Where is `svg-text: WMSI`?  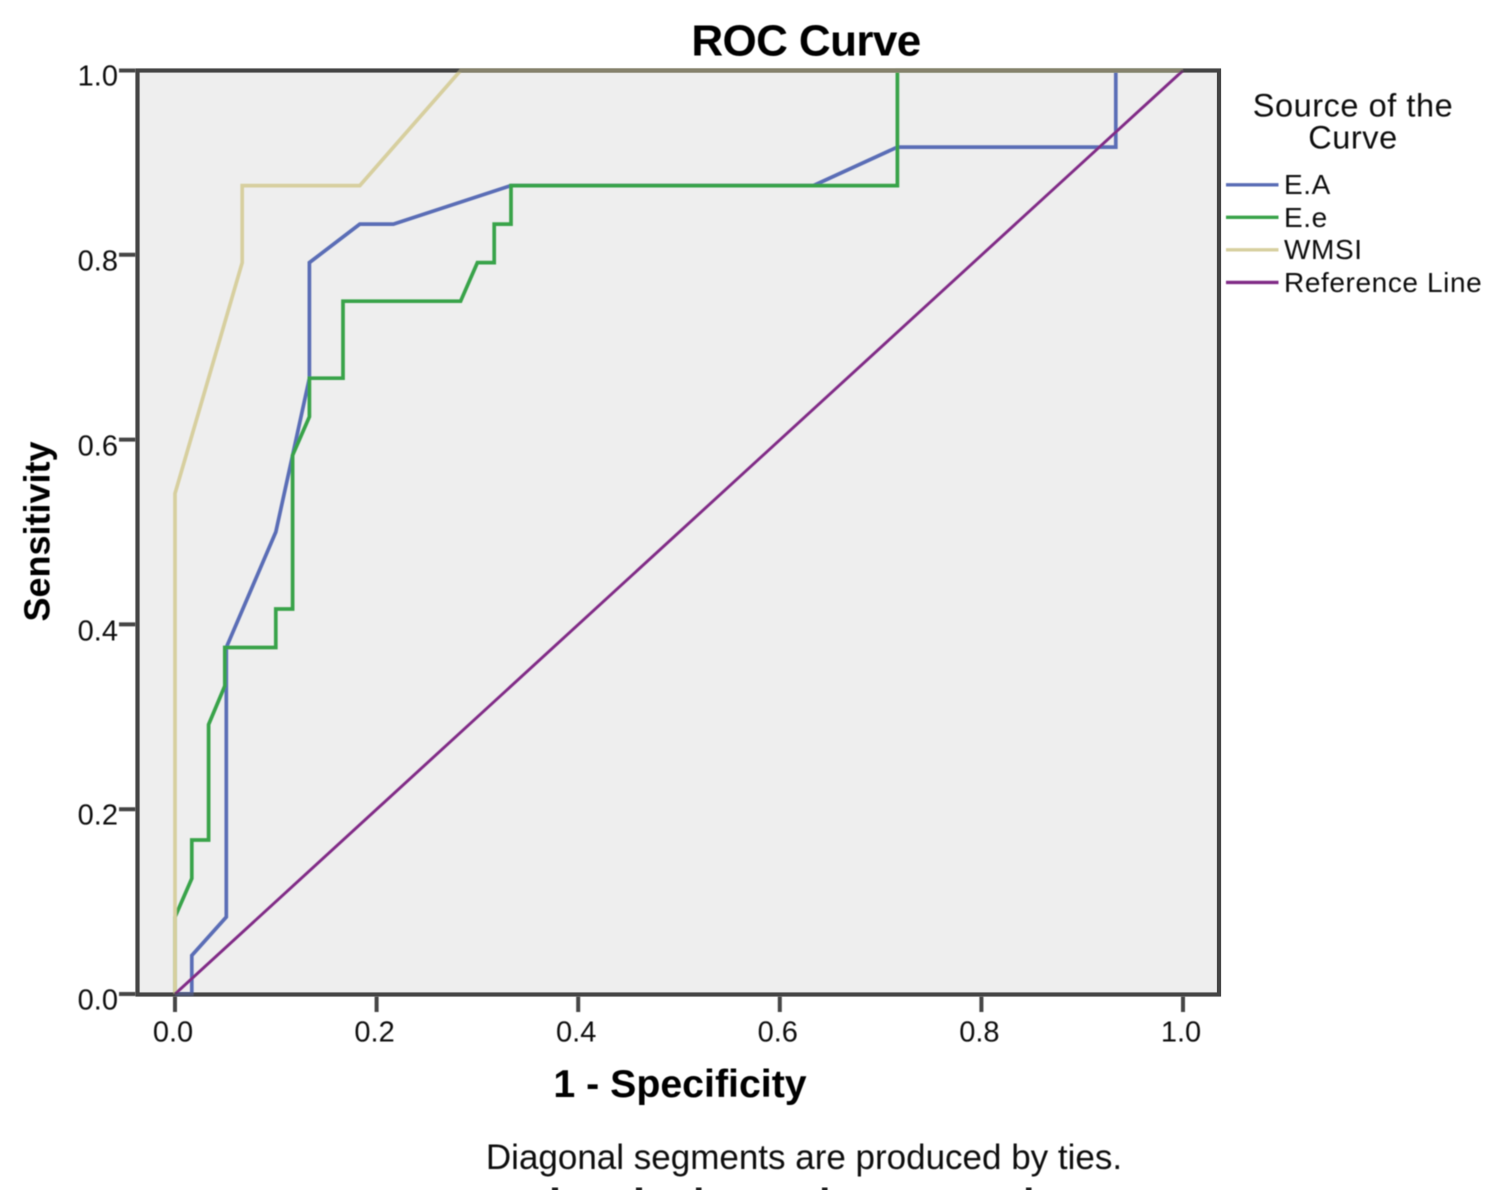 svg-text: WMSI is located at coordinates (1323, 249).